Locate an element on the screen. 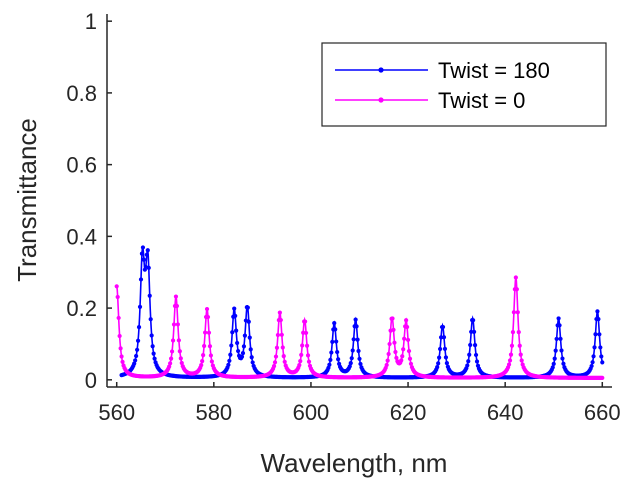 The height and width of the screenshot is (485, 630). y-tick-label: 0.6 is located at coordinates (81, 165).